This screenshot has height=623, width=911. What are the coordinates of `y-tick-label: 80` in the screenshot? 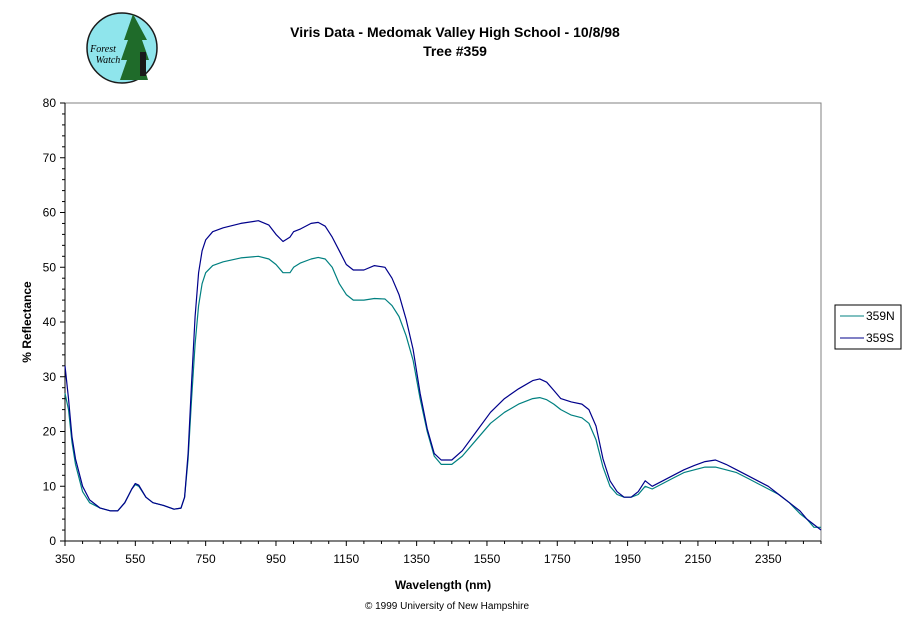 It's located at (50, 103).